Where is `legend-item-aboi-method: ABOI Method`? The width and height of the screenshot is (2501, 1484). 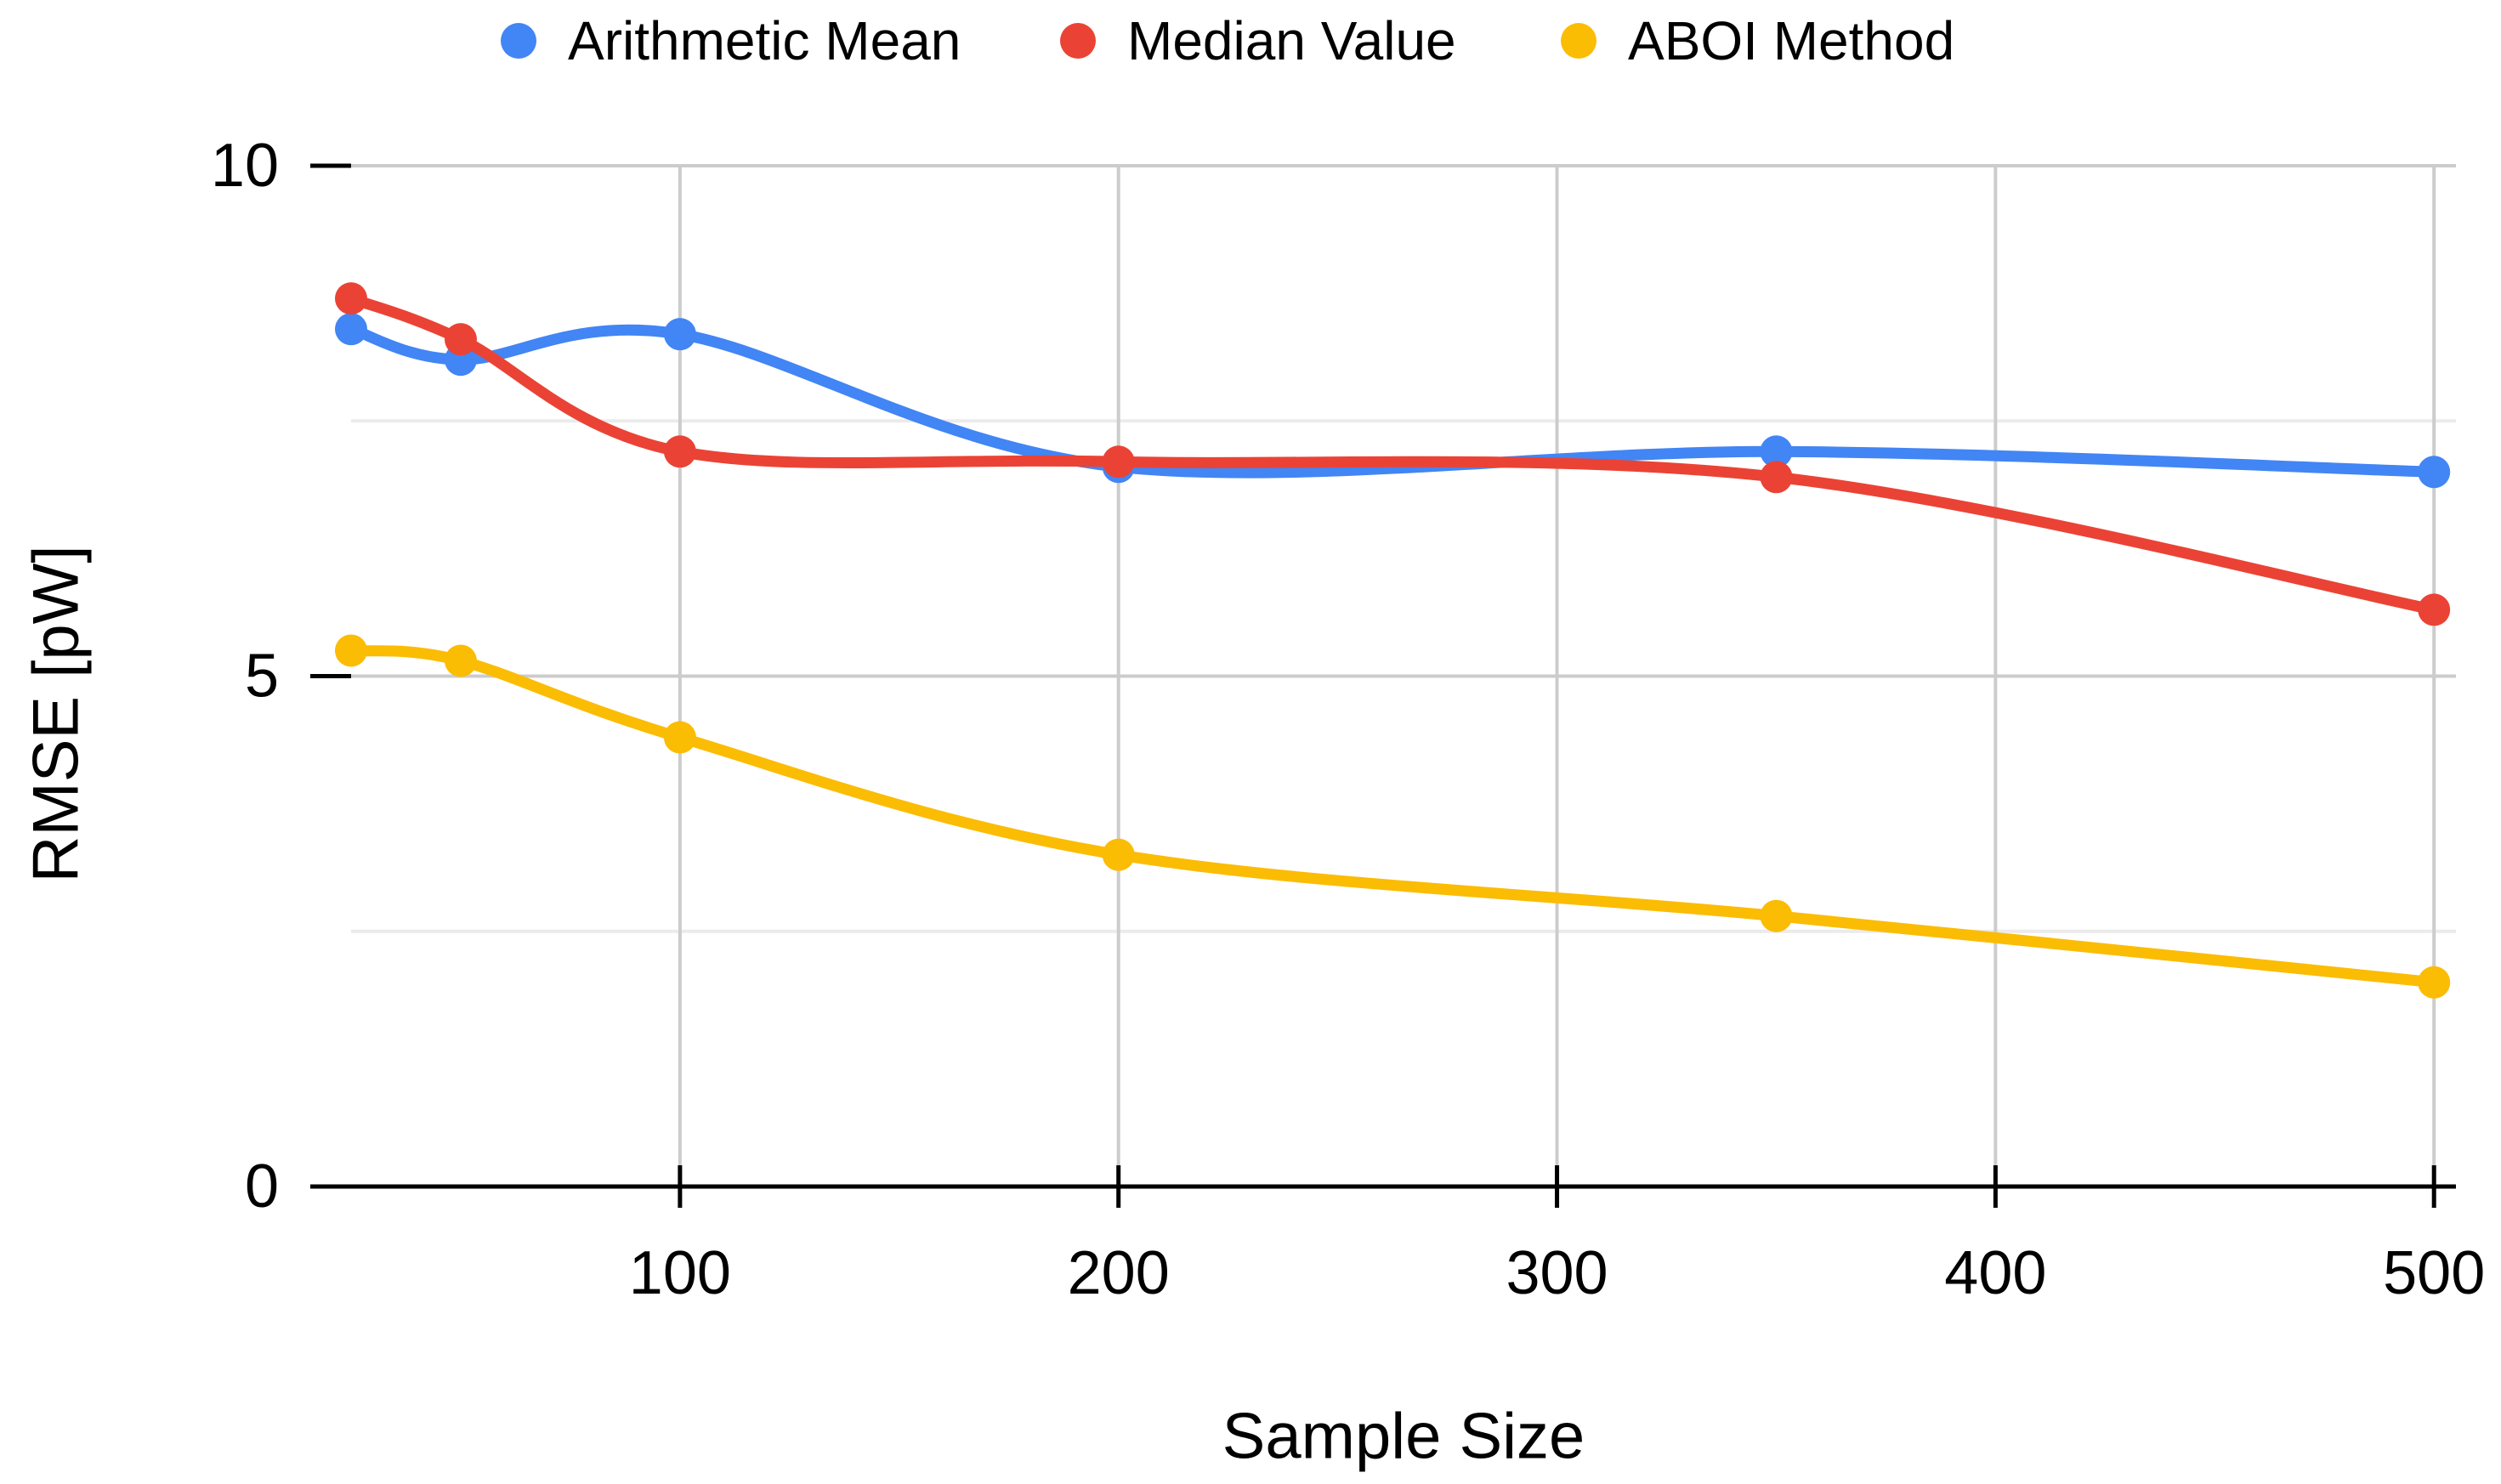 legend-item-aboi-method: ABOI Method is located at coordinates (1758, 40).